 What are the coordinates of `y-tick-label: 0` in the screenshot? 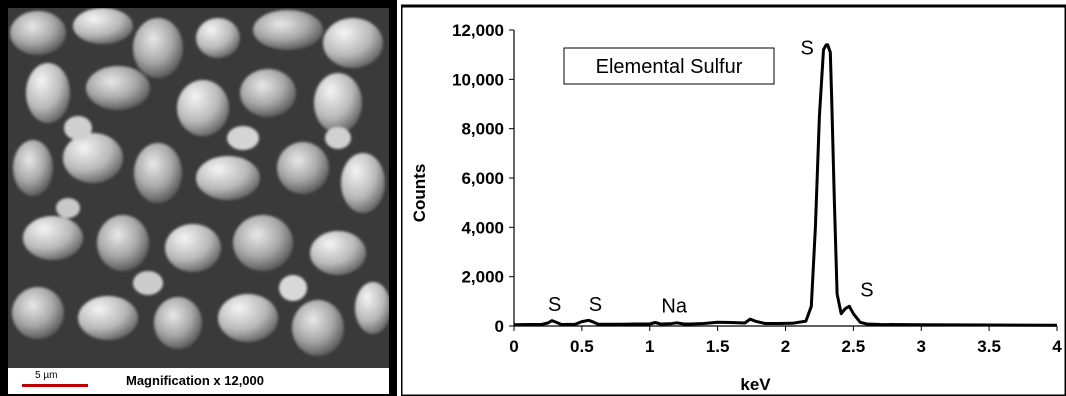 It's located at (499, 326).